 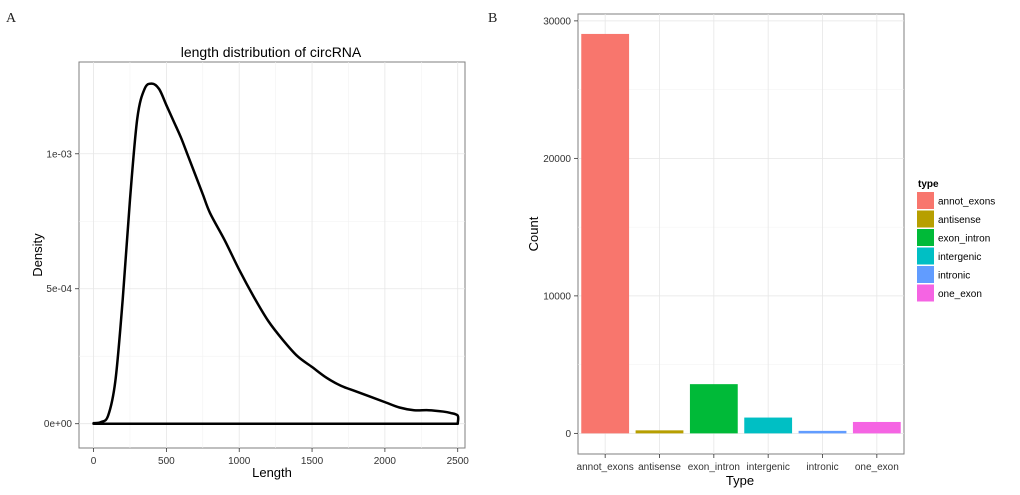 I want to click on x-tick-label: 2000, so click(x=385, y=461).